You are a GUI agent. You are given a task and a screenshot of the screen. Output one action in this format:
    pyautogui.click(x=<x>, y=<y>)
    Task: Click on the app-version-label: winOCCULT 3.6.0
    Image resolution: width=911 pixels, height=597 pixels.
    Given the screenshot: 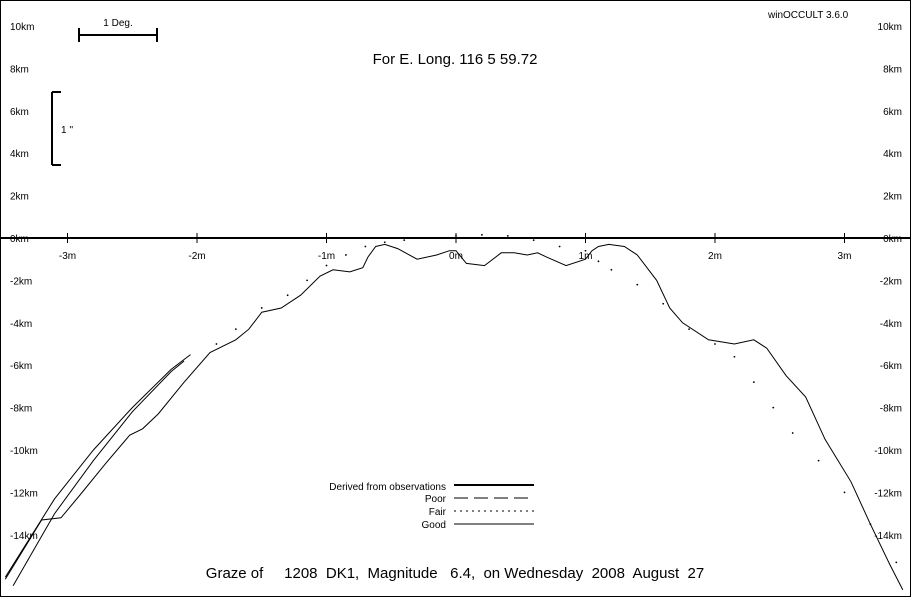 What is the action you would take?
    pyautogui.click(x=808, y=15)
    